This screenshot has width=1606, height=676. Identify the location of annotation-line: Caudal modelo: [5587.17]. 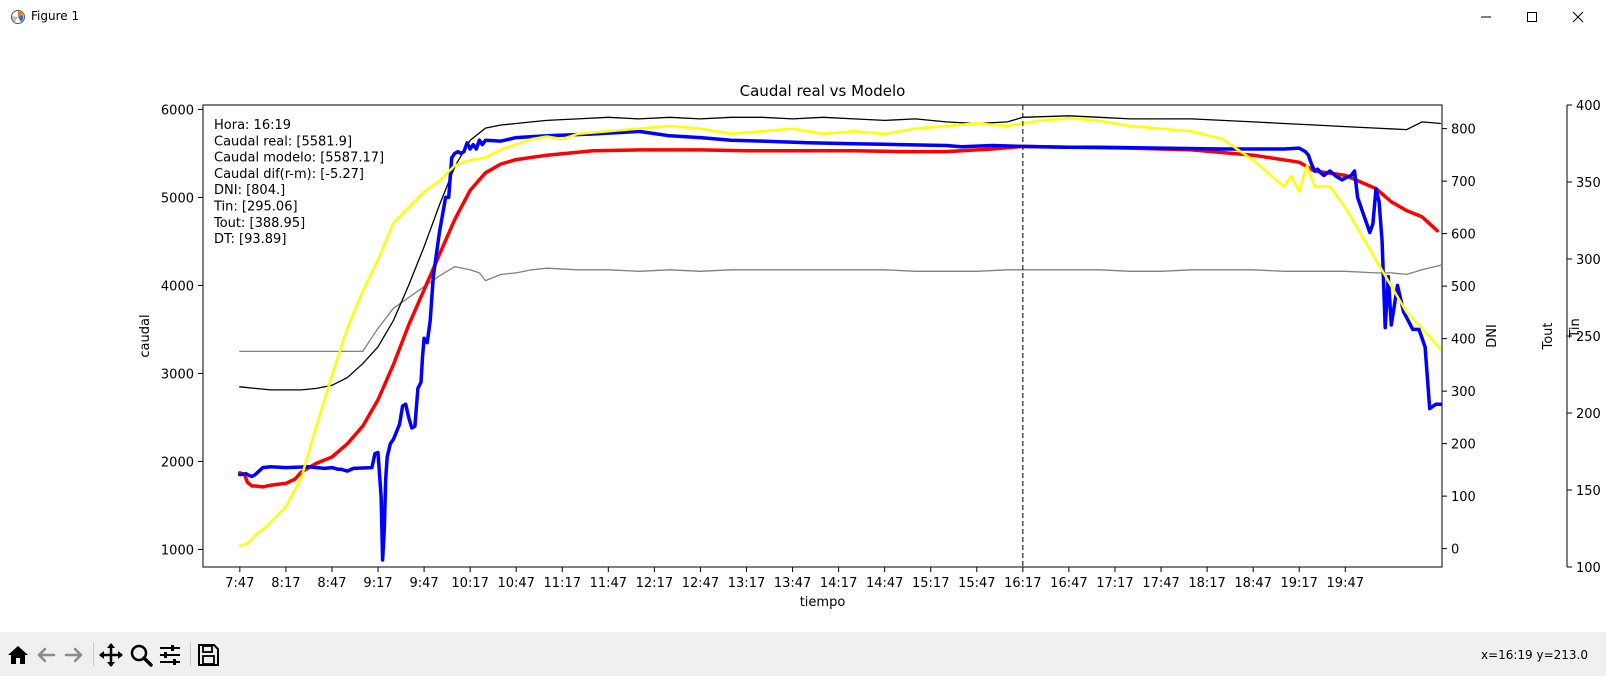
(299, 158).